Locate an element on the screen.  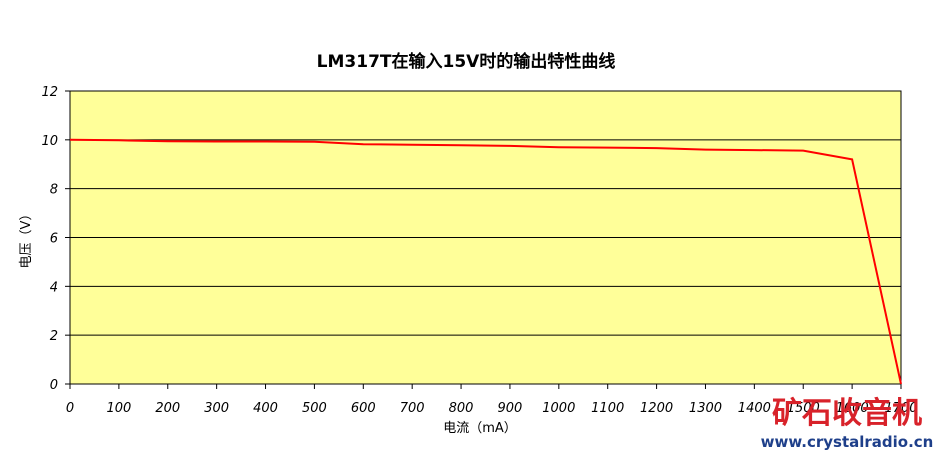
x-tick-label: 1400 is located at coordinates (754, 408).